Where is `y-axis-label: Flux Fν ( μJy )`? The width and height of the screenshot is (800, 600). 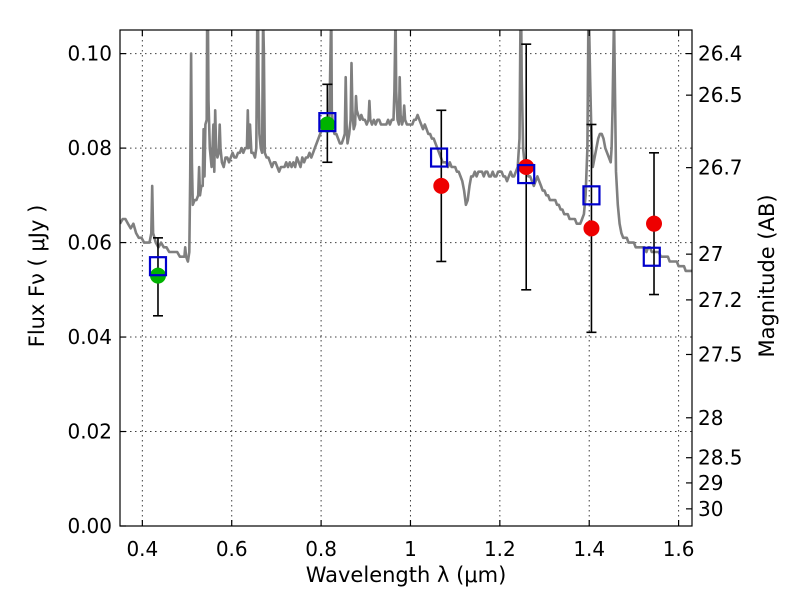
y-axis-label: Flux Fν ( μJy ) is located at coordinates (37, 276).